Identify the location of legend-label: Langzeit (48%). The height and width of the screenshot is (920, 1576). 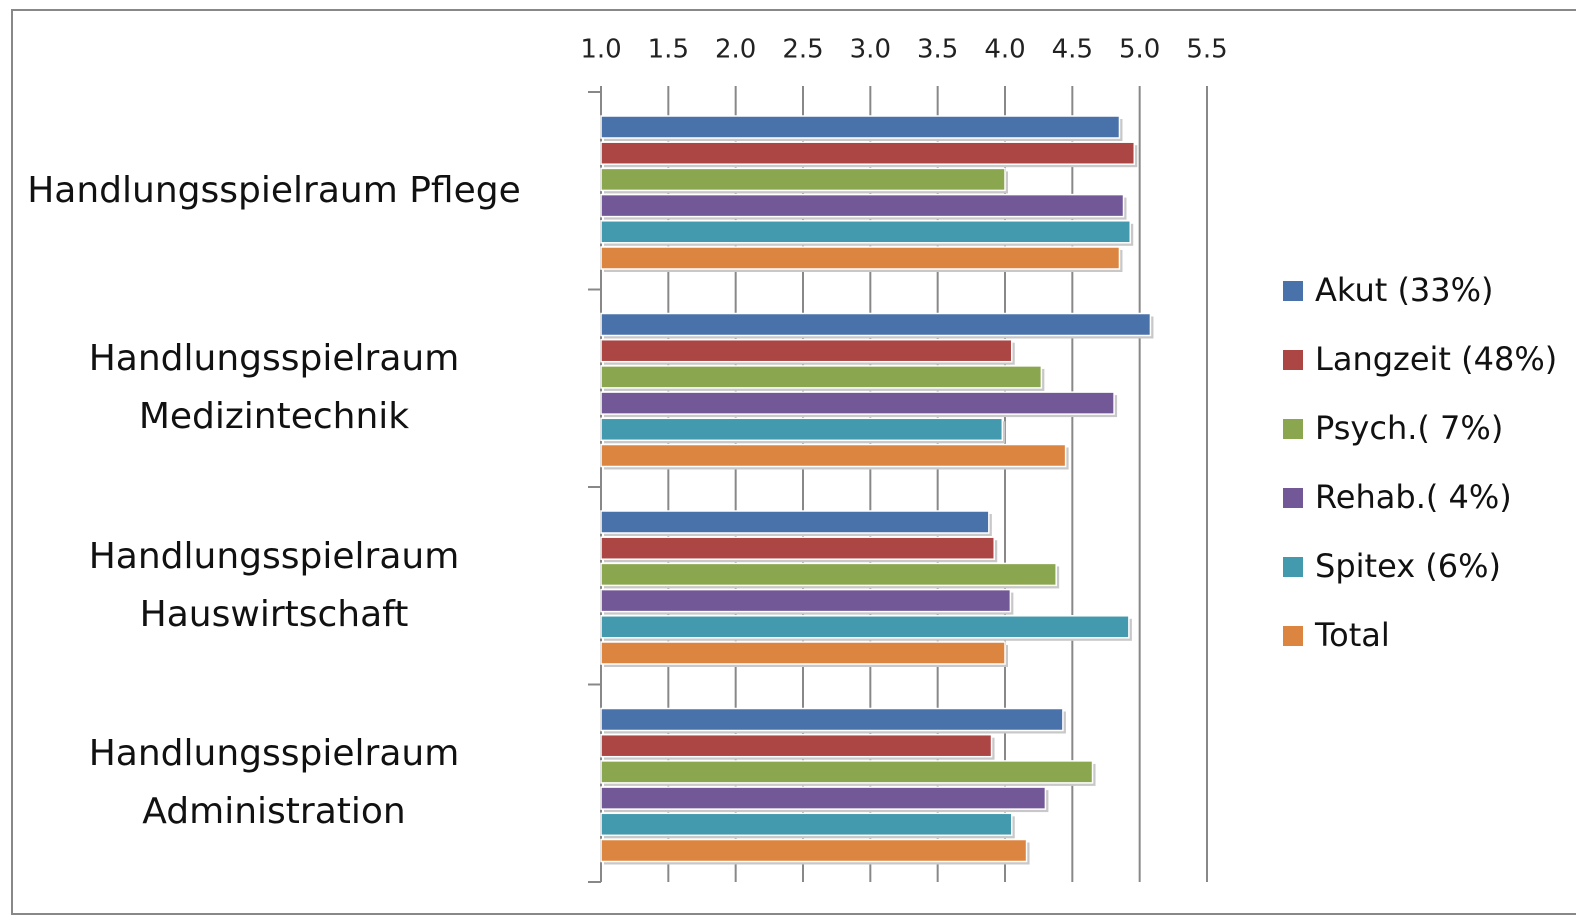
(1436, 359).